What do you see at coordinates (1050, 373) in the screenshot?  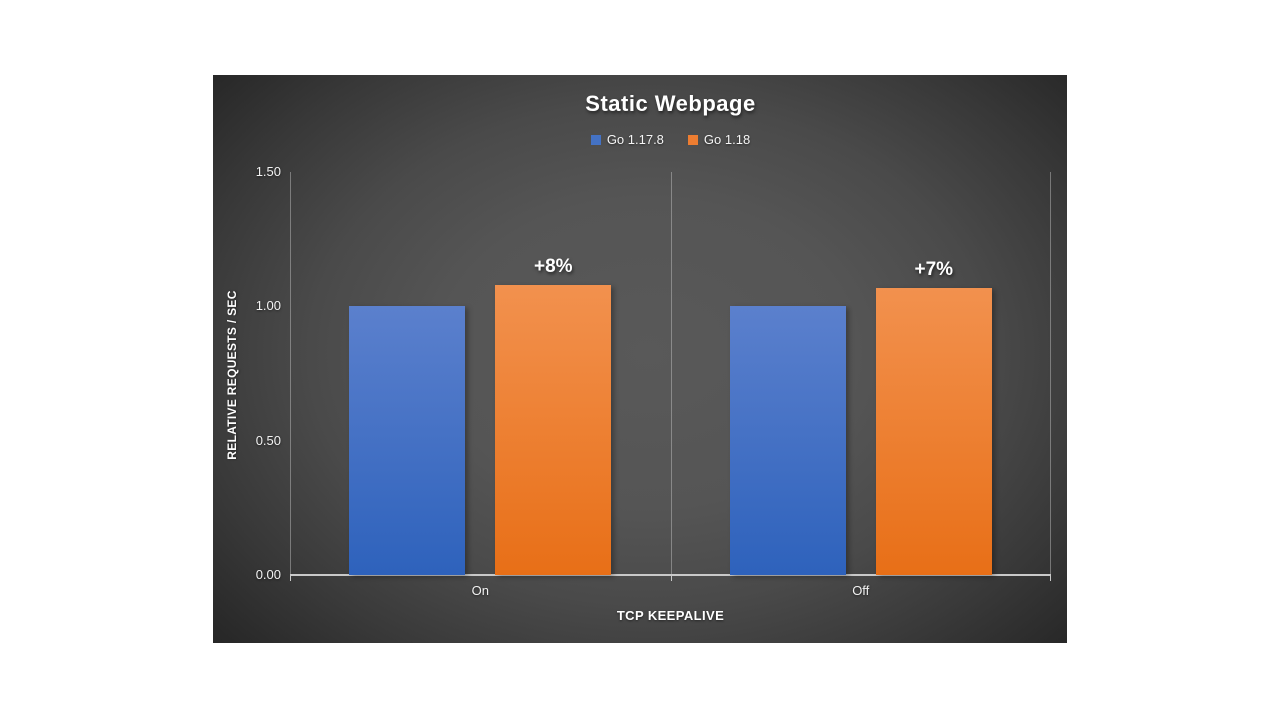 I see `category-gridline-right` at bounding box center [1050, 373].